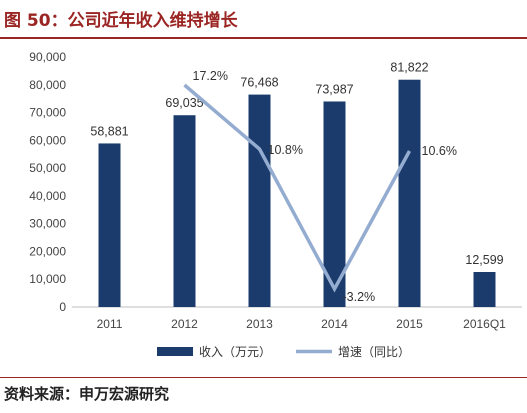  What do you see at coordinates (47, 113) in the screenshot?
I see `y-tick-label: 70,000` at bounding box center [47, 113].